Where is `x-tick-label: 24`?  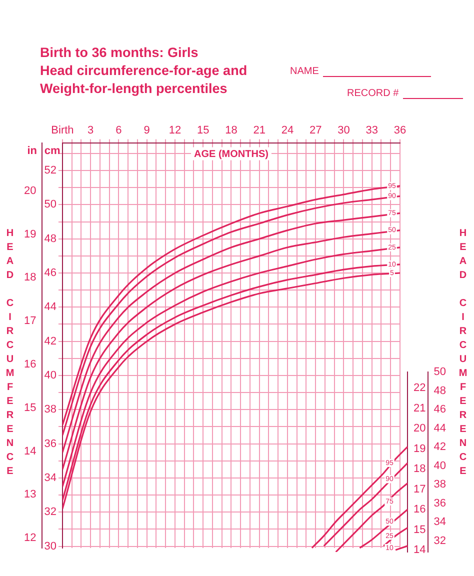
x-tick-label: 24 is located at coordinates (287, 130).